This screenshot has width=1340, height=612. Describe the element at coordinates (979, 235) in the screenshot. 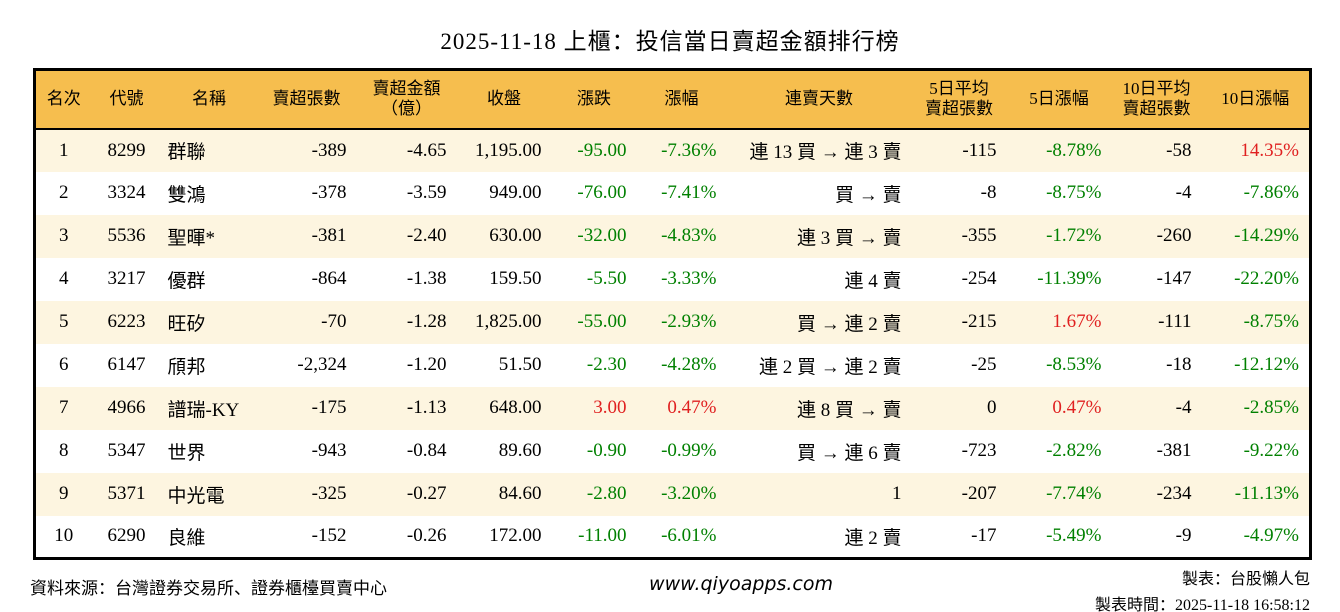

I see `cell-avg5: -355` at that location.